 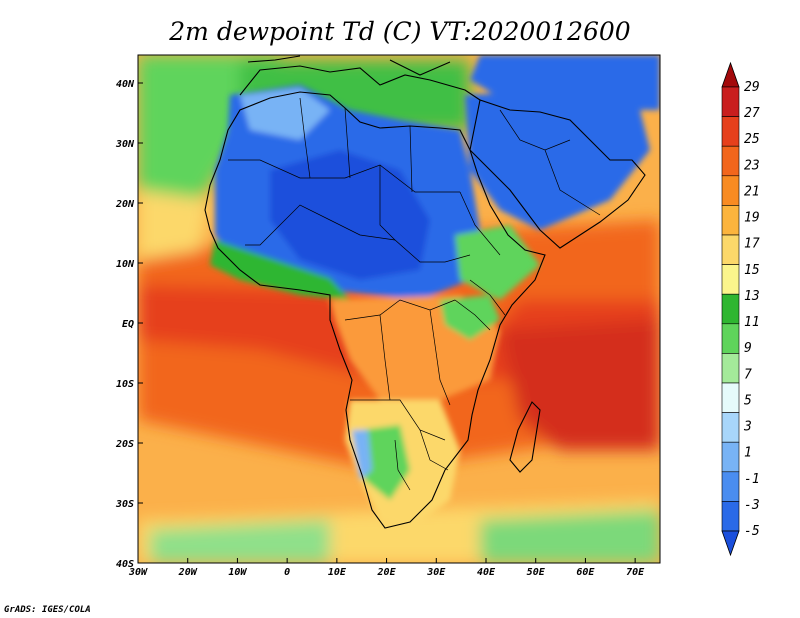 I want to click on horn-green, so click(x=497, y=262).